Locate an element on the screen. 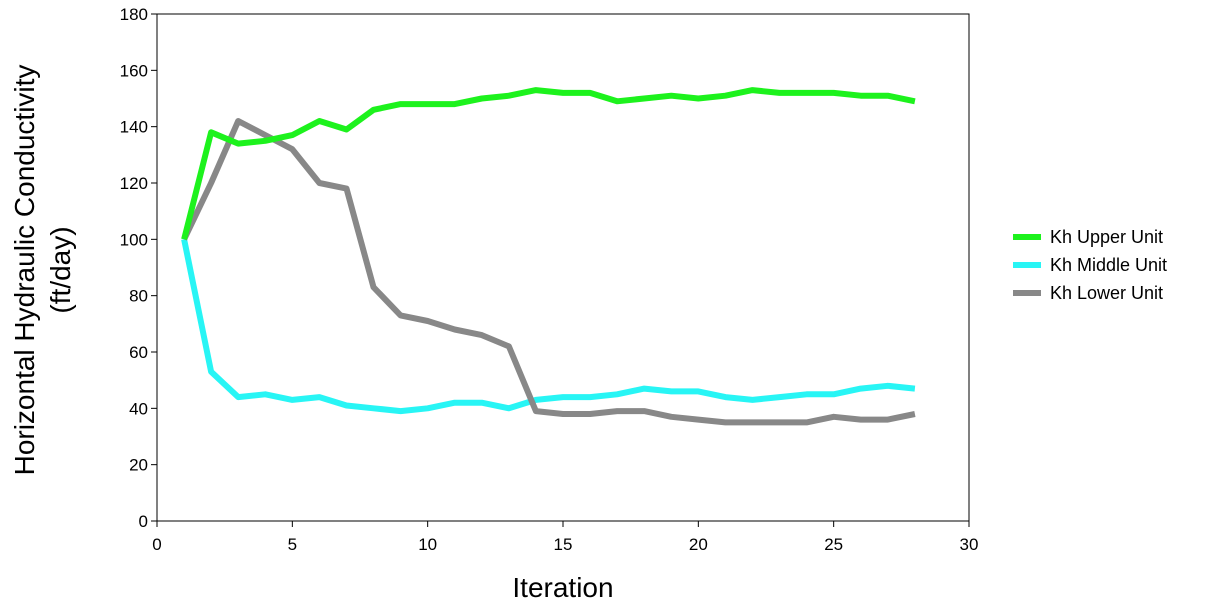 The width and height of the screenshot is (1219, 609). legend-label: Kh Middle Unit is located at coordinates (1108, 265).